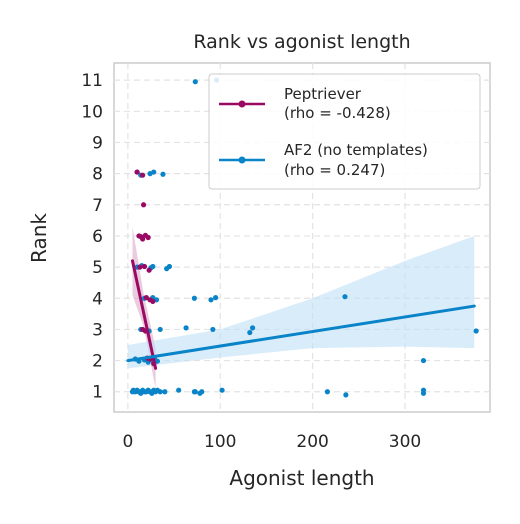 Image resolution: width=520 pixels, height=524 pixels. Describe the element at coordinates (97, 268) in the screenshot. I see `y-tick-label: 5` at that location.